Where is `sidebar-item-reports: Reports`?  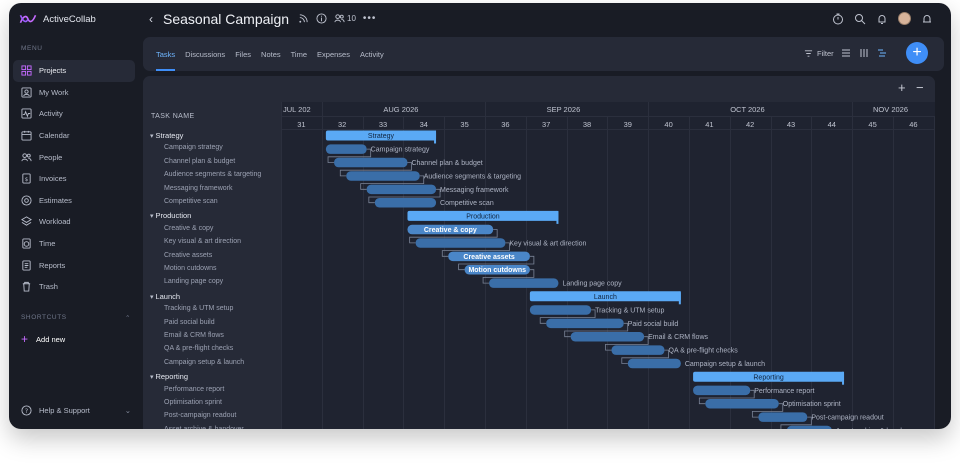 sidebar-item-reports: Reports is located at coordinates (74, 265).